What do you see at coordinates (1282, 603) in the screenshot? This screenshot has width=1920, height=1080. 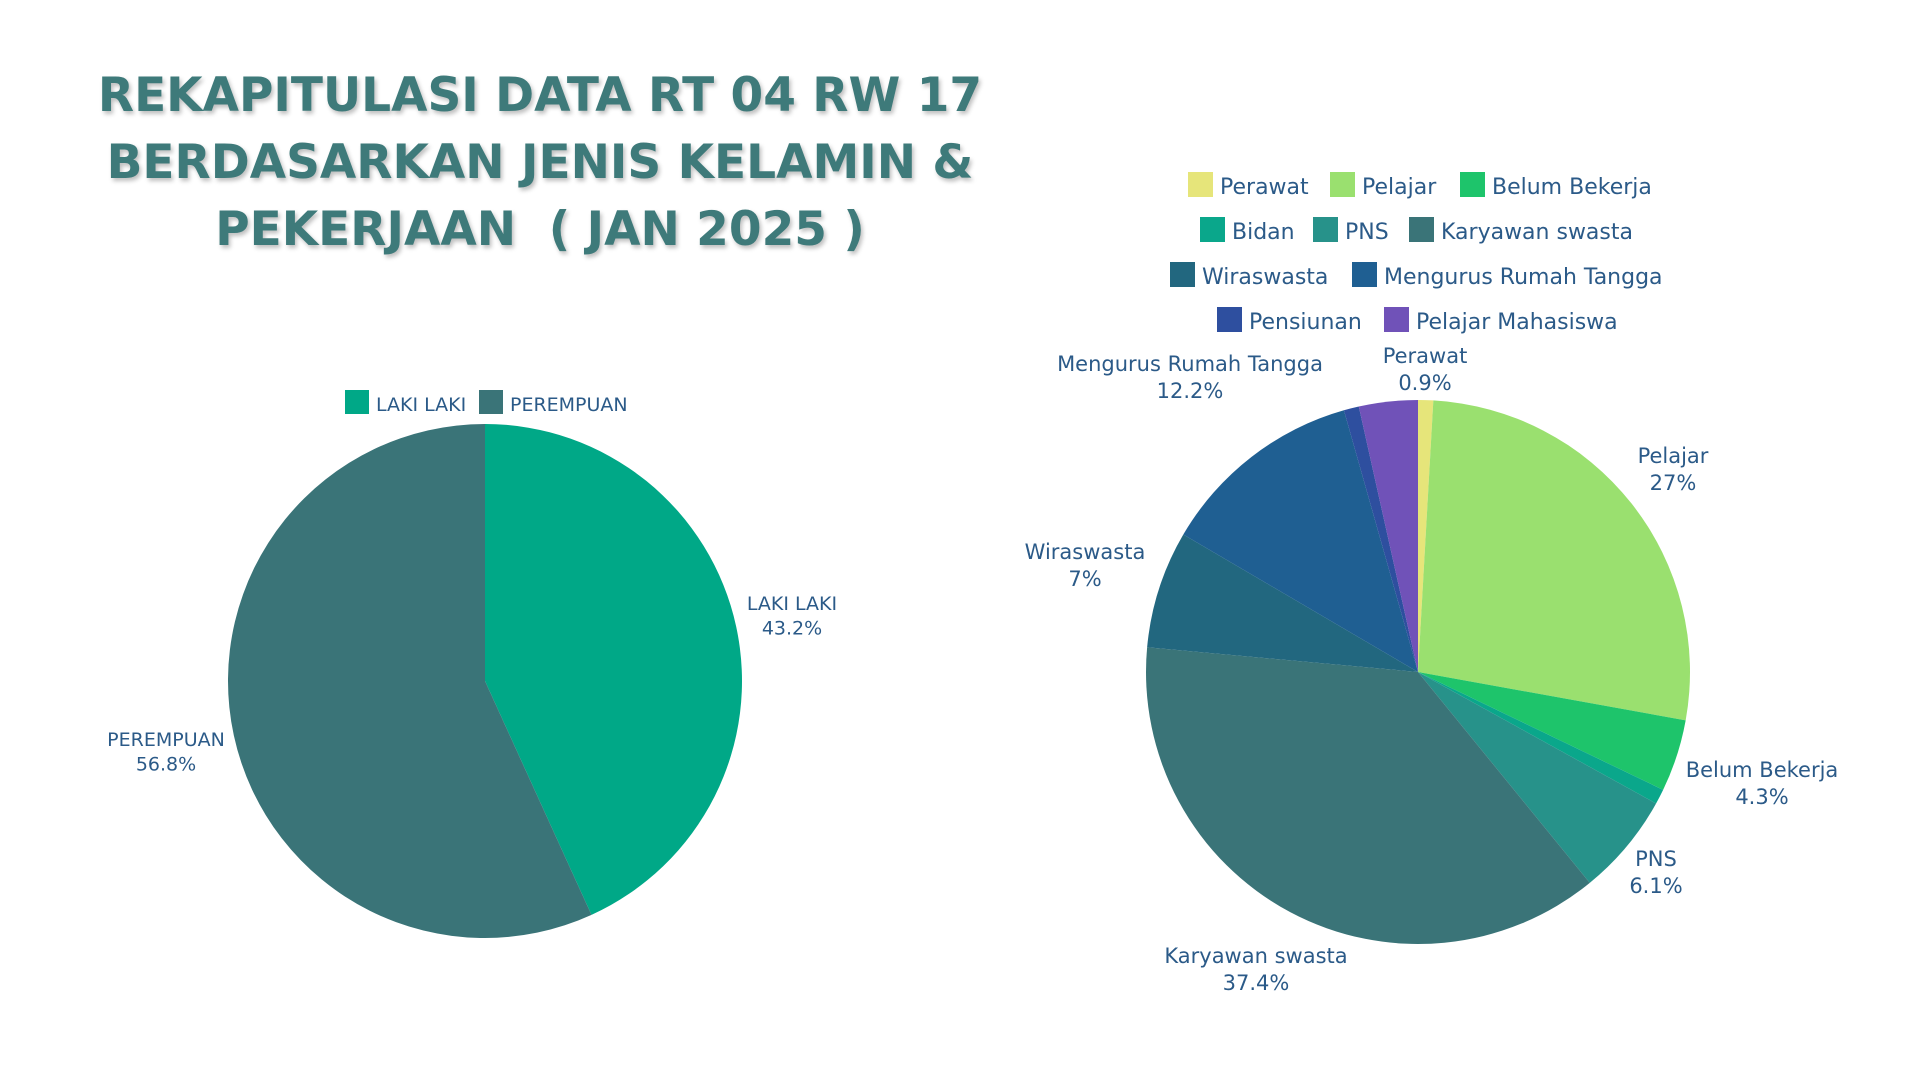 I see `pie-slice-wiraswasta` at bounding box center [1282, 603].